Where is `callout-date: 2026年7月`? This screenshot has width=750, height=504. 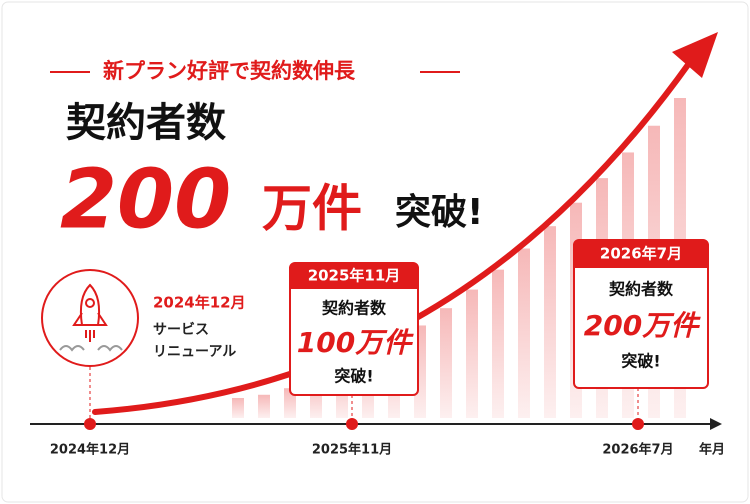
callout-date: 2026年7月 is located at coordinates (641, 254).